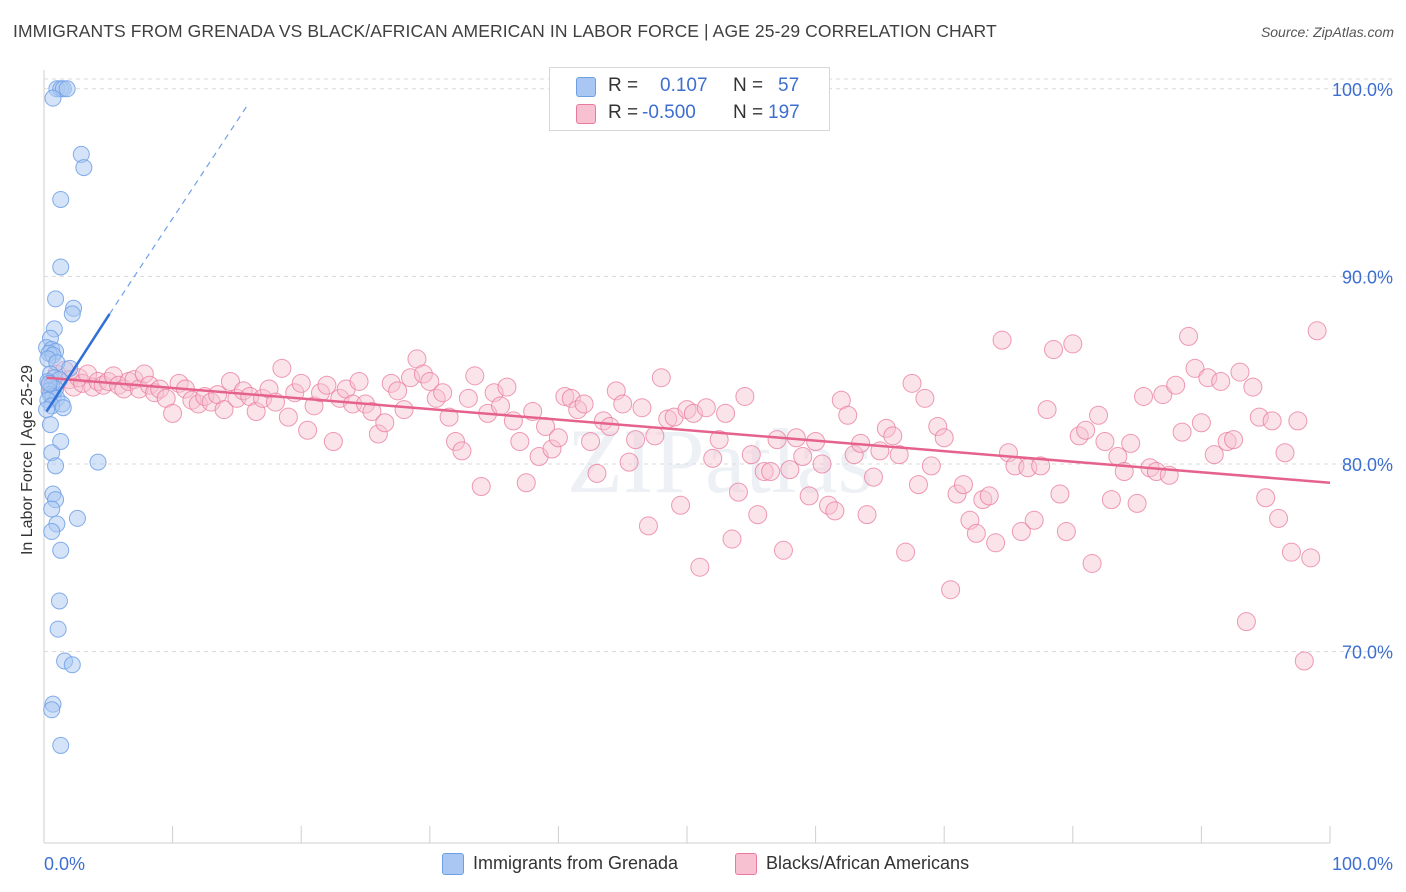 The image size is (1406, 892). What do you see at coordinates (64, 864) in the screenshot?
I see `x-tick-label-left: 0.0%` at bounding box center [64, 864].